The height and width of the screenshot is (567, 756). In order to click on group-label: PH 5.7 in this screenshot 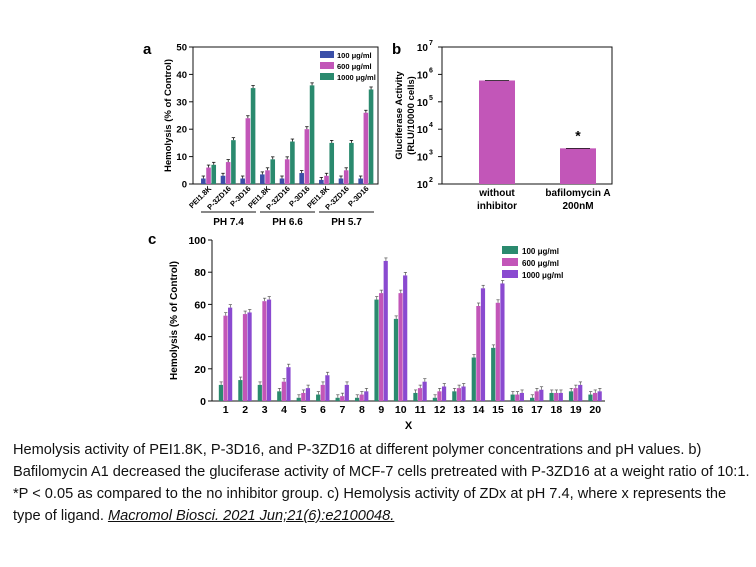, I will do `click(346, 222)`.